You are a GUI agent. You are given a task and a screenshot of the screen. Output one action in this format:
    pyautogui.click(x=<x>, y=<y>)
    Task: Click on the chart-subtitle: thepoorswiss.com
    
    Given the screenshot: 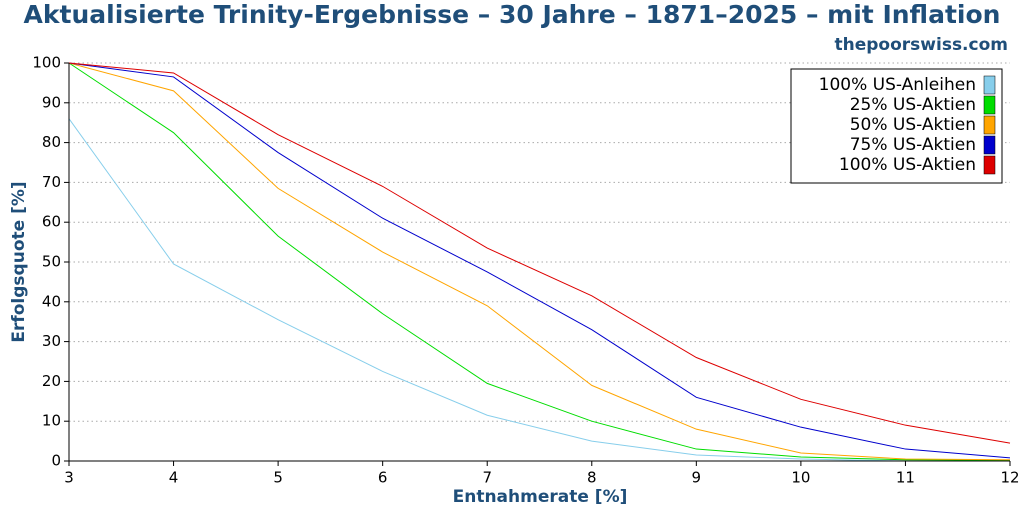 What is the action you would take?
    pyautogui.click(x=922, y=45)
    